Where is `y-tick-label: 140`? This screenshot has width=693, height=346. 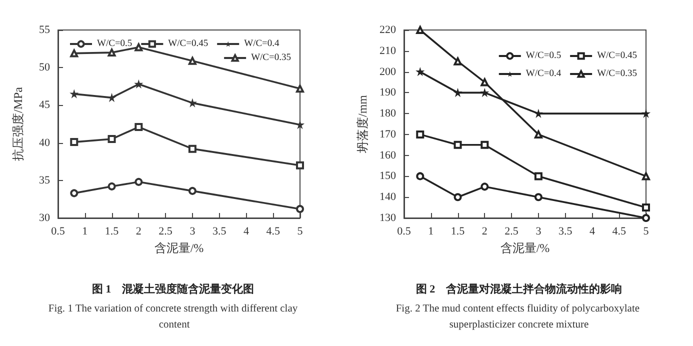 y-tick-label: 140 is located at coordinates (388, 197).